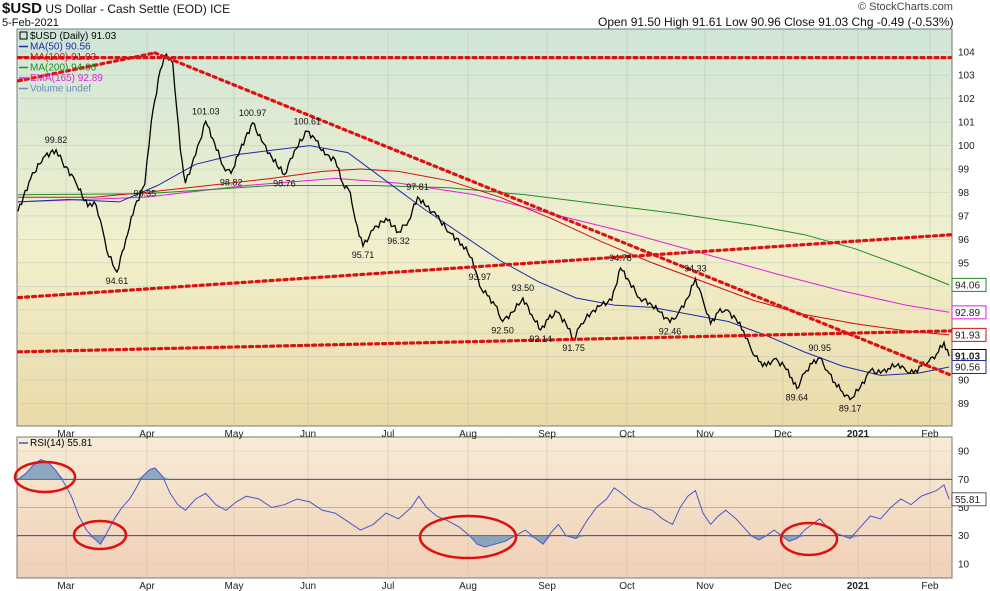 This screenshot has width=990, height=591. Describe the element at coordinates (483, 503) in the screenshot. I see `rsi-line` at that location.